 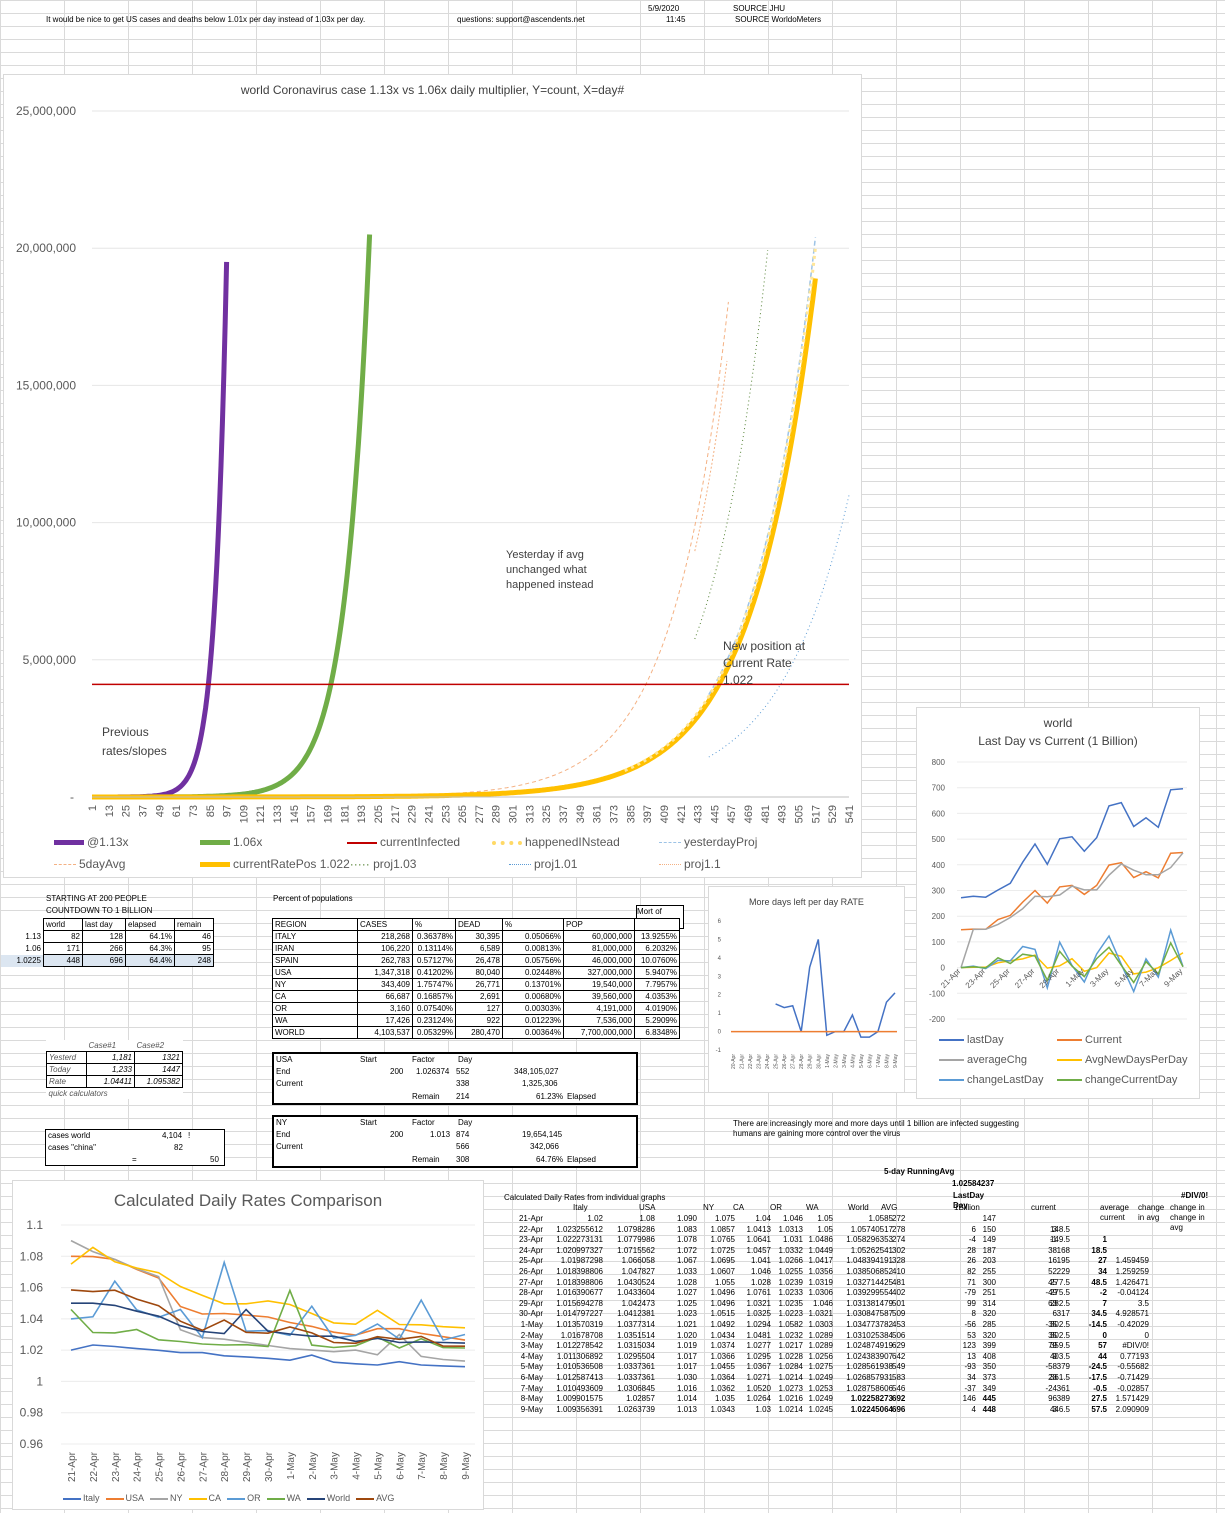 What do you see at coordinates (134, 741) in the screenshot?
I see `annotation-previous-rates: Previous rates/slopes` at bounding box center [134, 741].